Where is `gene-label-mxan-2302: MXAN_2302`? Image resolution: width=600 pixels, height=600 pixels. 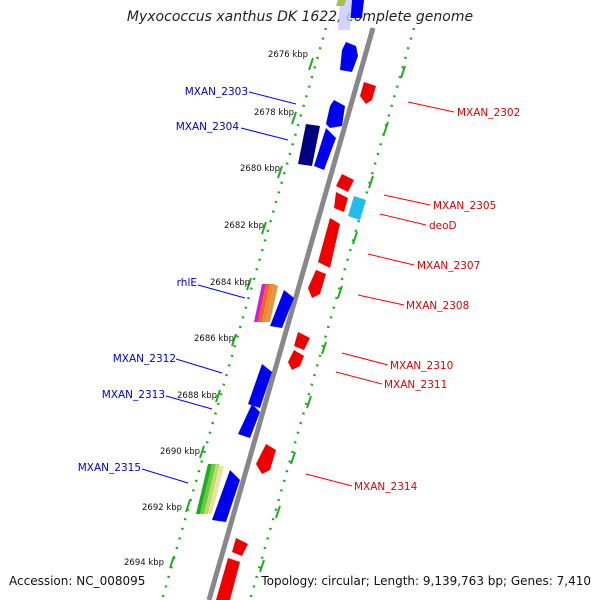
gene-label-mxan-2302: MXAN_2302 is located at coordinates (488, 113).